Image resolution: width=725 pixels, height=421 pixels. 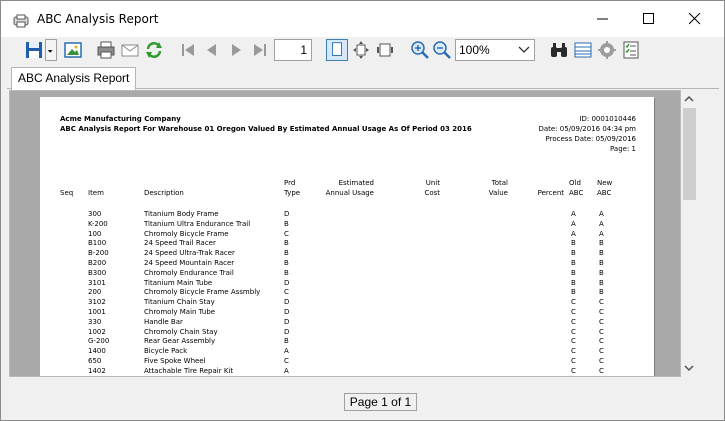 I want to click on row-new-abc: A, so click(x=601, y=223).